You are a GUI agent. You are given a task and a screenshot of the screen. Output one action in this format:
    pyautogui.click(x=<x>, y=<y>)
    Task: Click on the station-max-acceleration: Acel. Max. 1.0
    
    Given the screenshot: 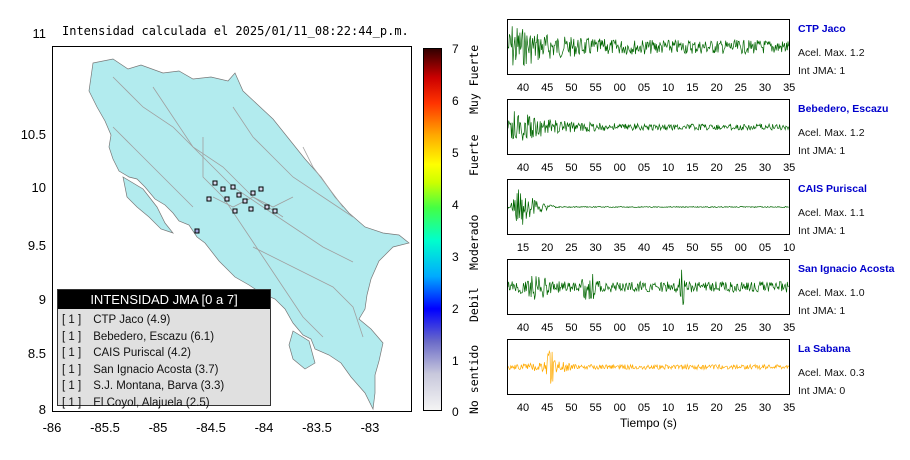 What is the action you would take?
    pyautogui.click(x=831, y=293)
    